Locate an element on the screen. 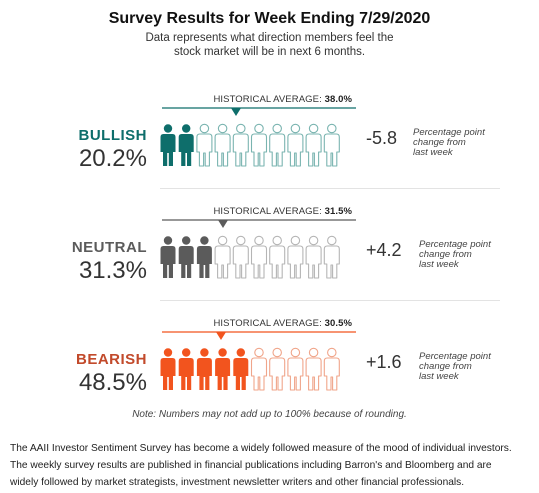 The image size is (539, 493). historical-average-value: 38.0% is located at coordinates (338, 99).